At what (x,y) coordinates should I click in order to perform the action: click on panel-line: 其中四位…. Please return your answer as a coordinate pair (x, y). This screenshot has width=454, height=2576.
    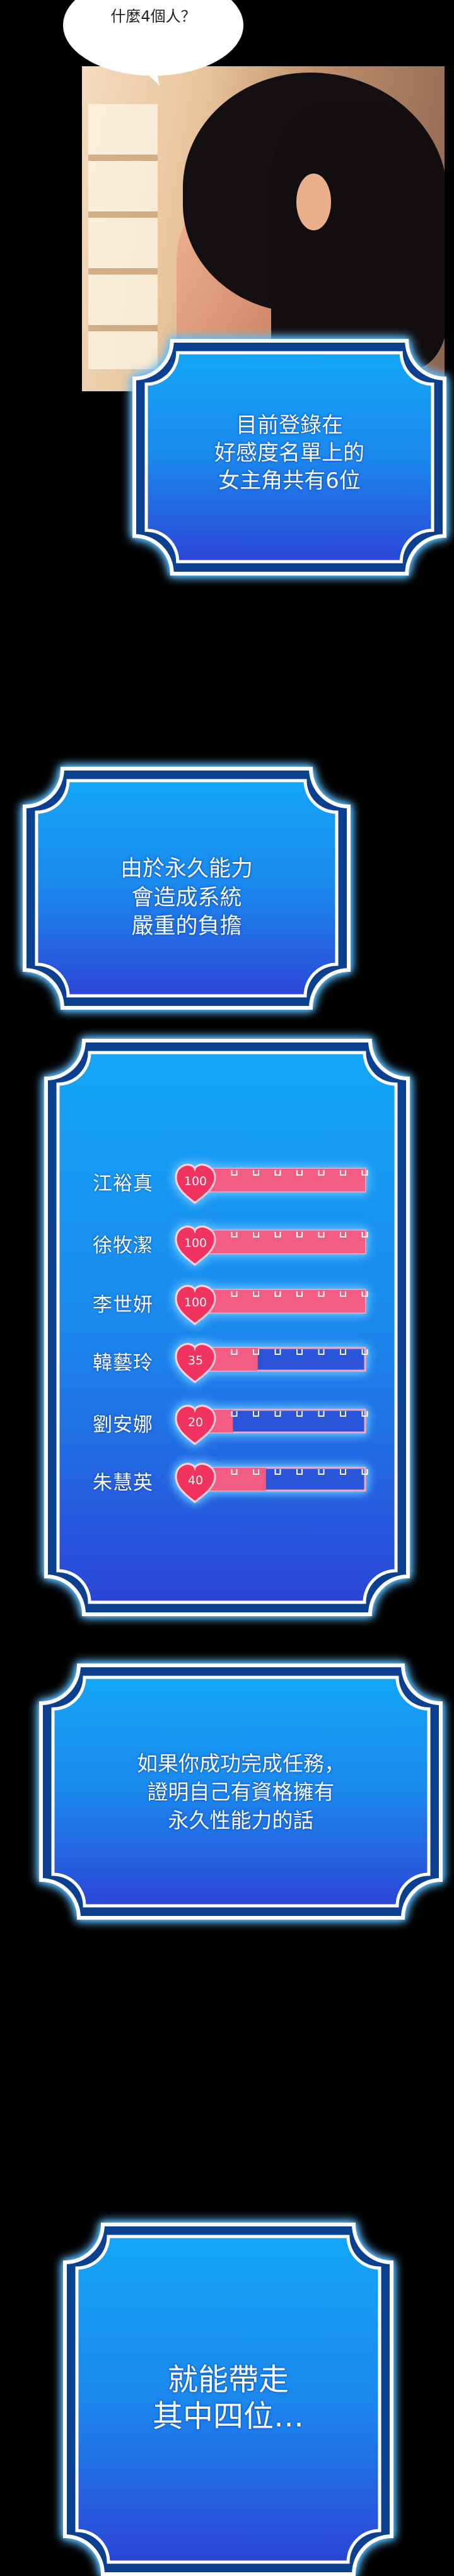
    Looking at the image, I should click on (228, 2416).